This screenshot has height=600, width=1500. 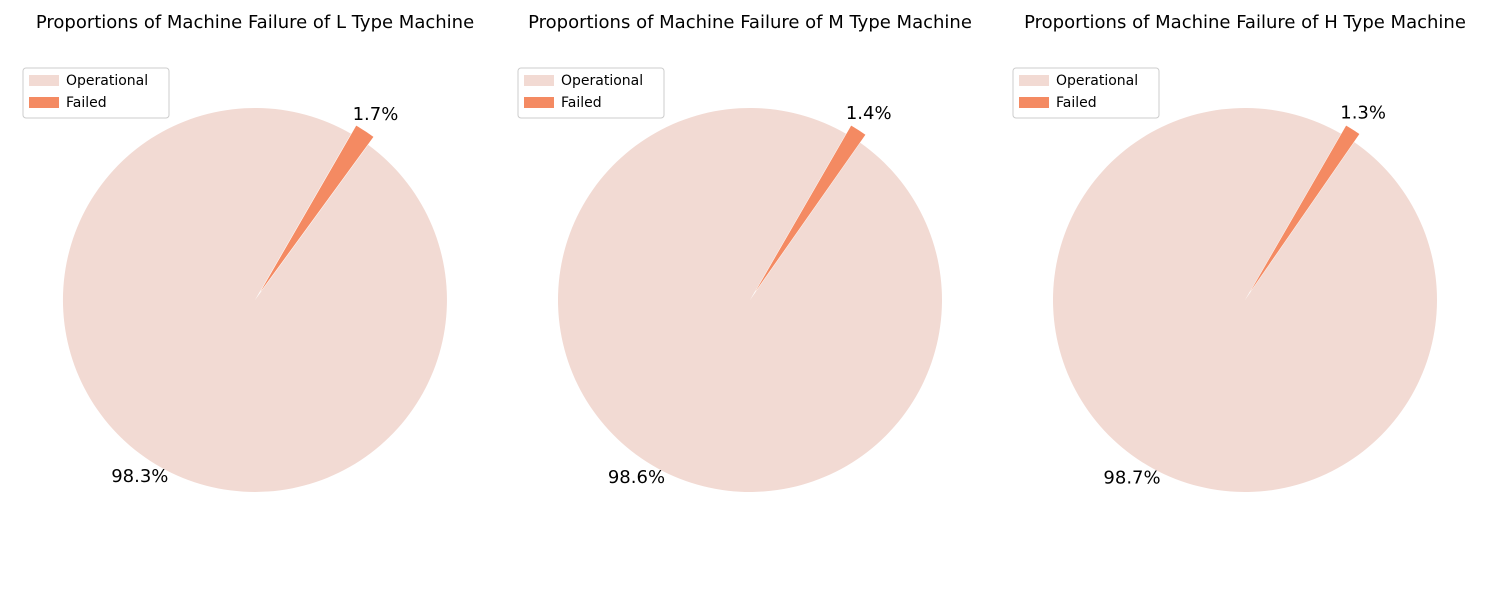 I want to click on slice-percent-label: 98.6%, so click(x=636, y=477).